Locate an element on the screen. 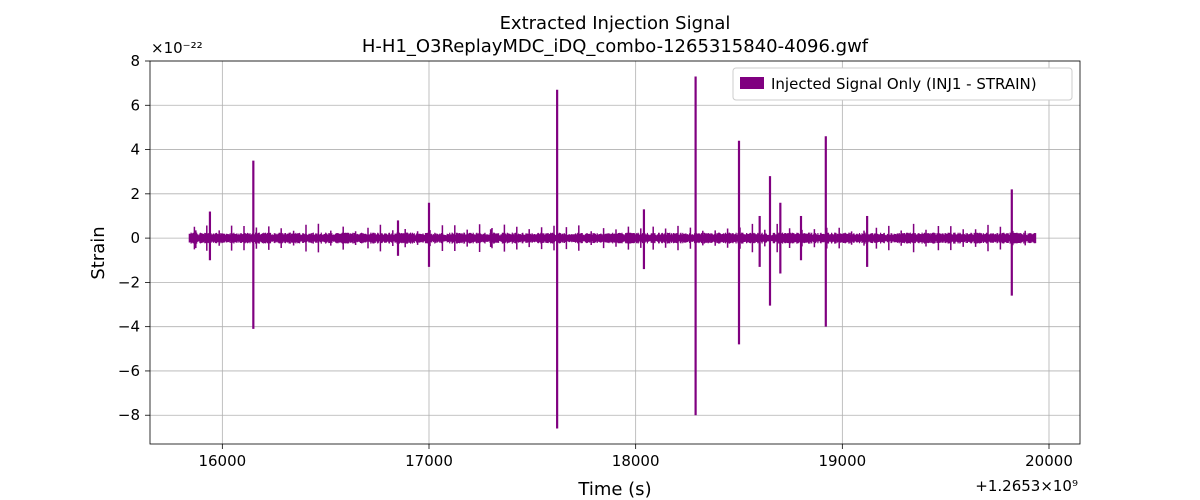 The height and width of the screenshot is (500, 1200). x-tick-label: 17000 is located at coordinates (429, 461).